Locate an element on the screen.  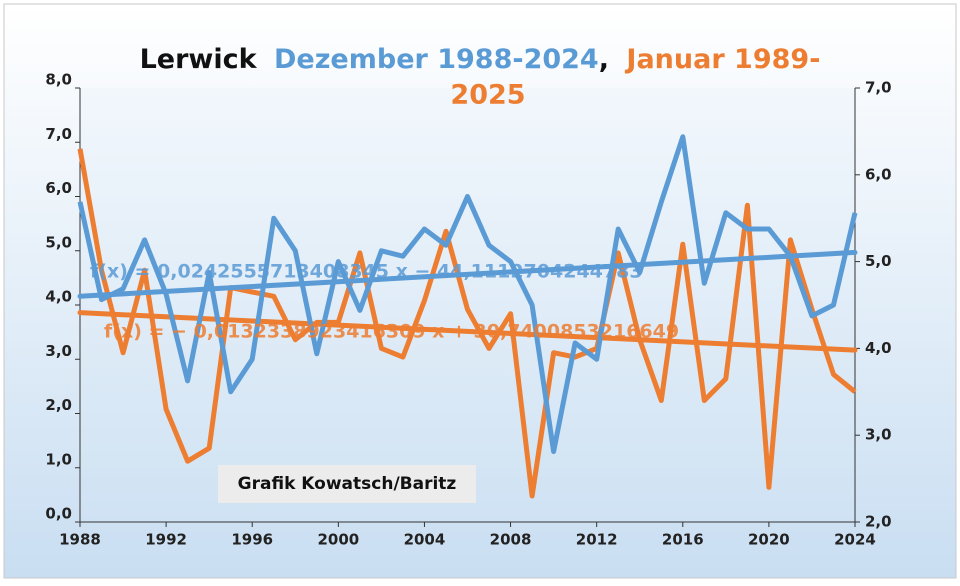
y2-tick-label: 4,0 is located at coordinates (878, 348).